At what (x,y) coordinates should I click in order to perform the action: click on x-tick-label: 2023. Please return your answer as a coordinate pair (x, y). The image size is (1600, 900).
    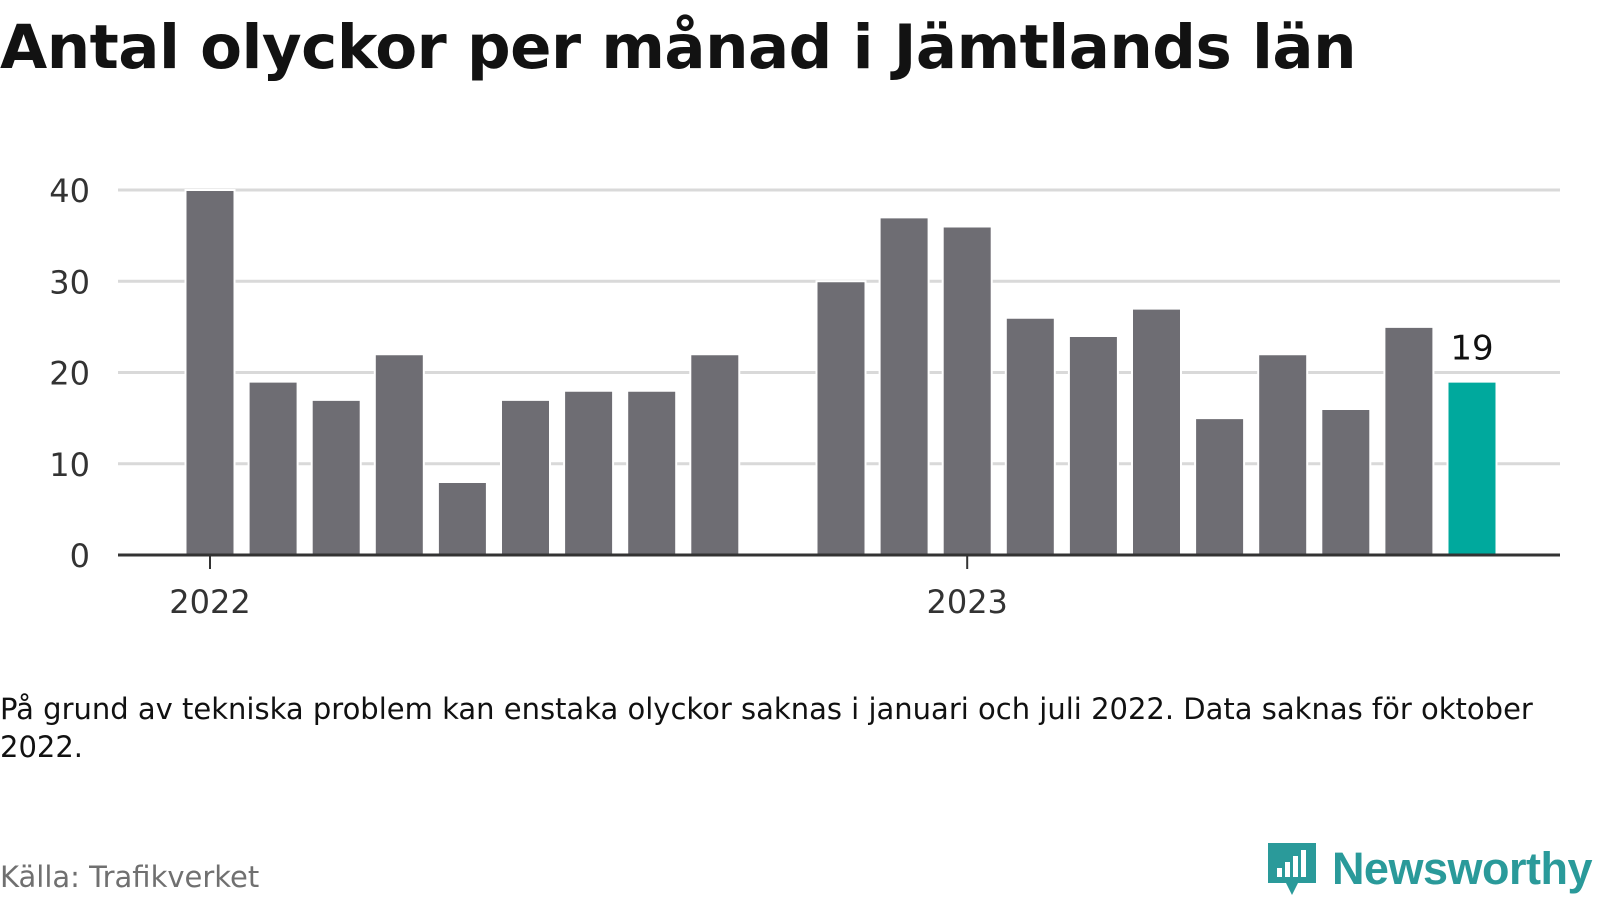
    Looking at the image, I should click on (966, 602).